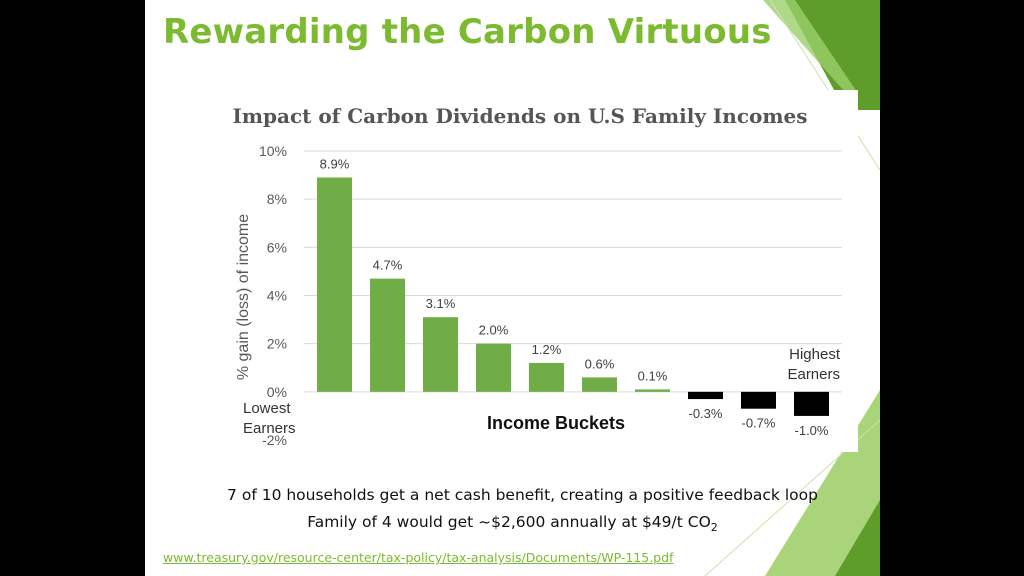 This screenshot has width=1024, height=576. What do you see at coordinates (706, 413) in the screenshot?
I see `data-label: -0.3%` at bounding box center [706, 413].